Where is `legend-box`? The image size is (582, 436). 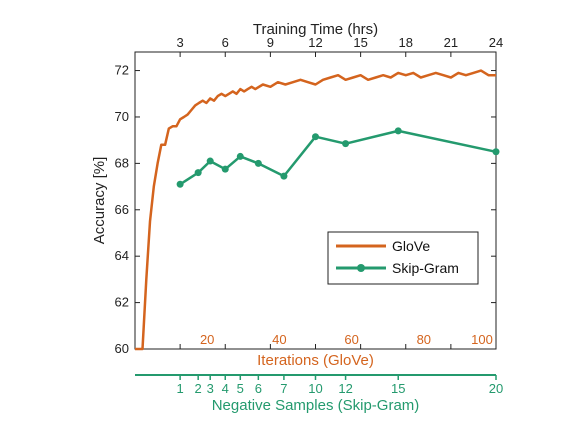
legend-box is located at coordinates (403, 258).